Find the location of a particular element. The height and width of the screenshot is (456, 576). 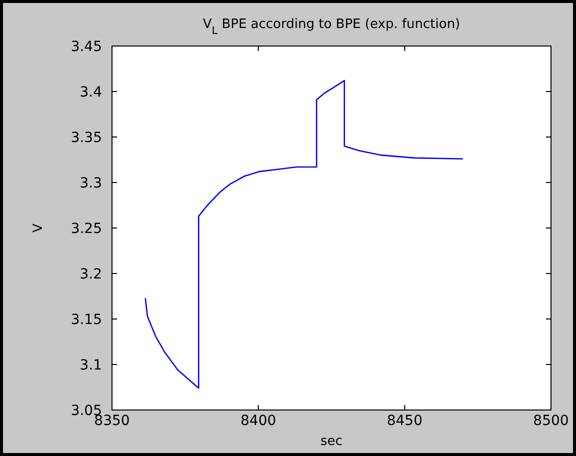

x-axis-title: sec is located at coordinates (331, 441).